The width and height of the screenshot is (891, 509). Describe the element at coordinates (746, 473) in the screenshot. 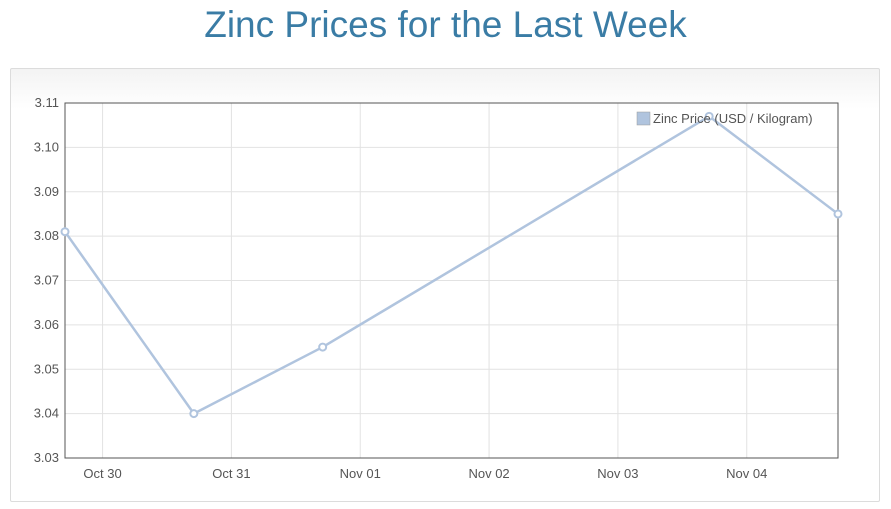

I see `x-tick-label: Nov 04` at that location.